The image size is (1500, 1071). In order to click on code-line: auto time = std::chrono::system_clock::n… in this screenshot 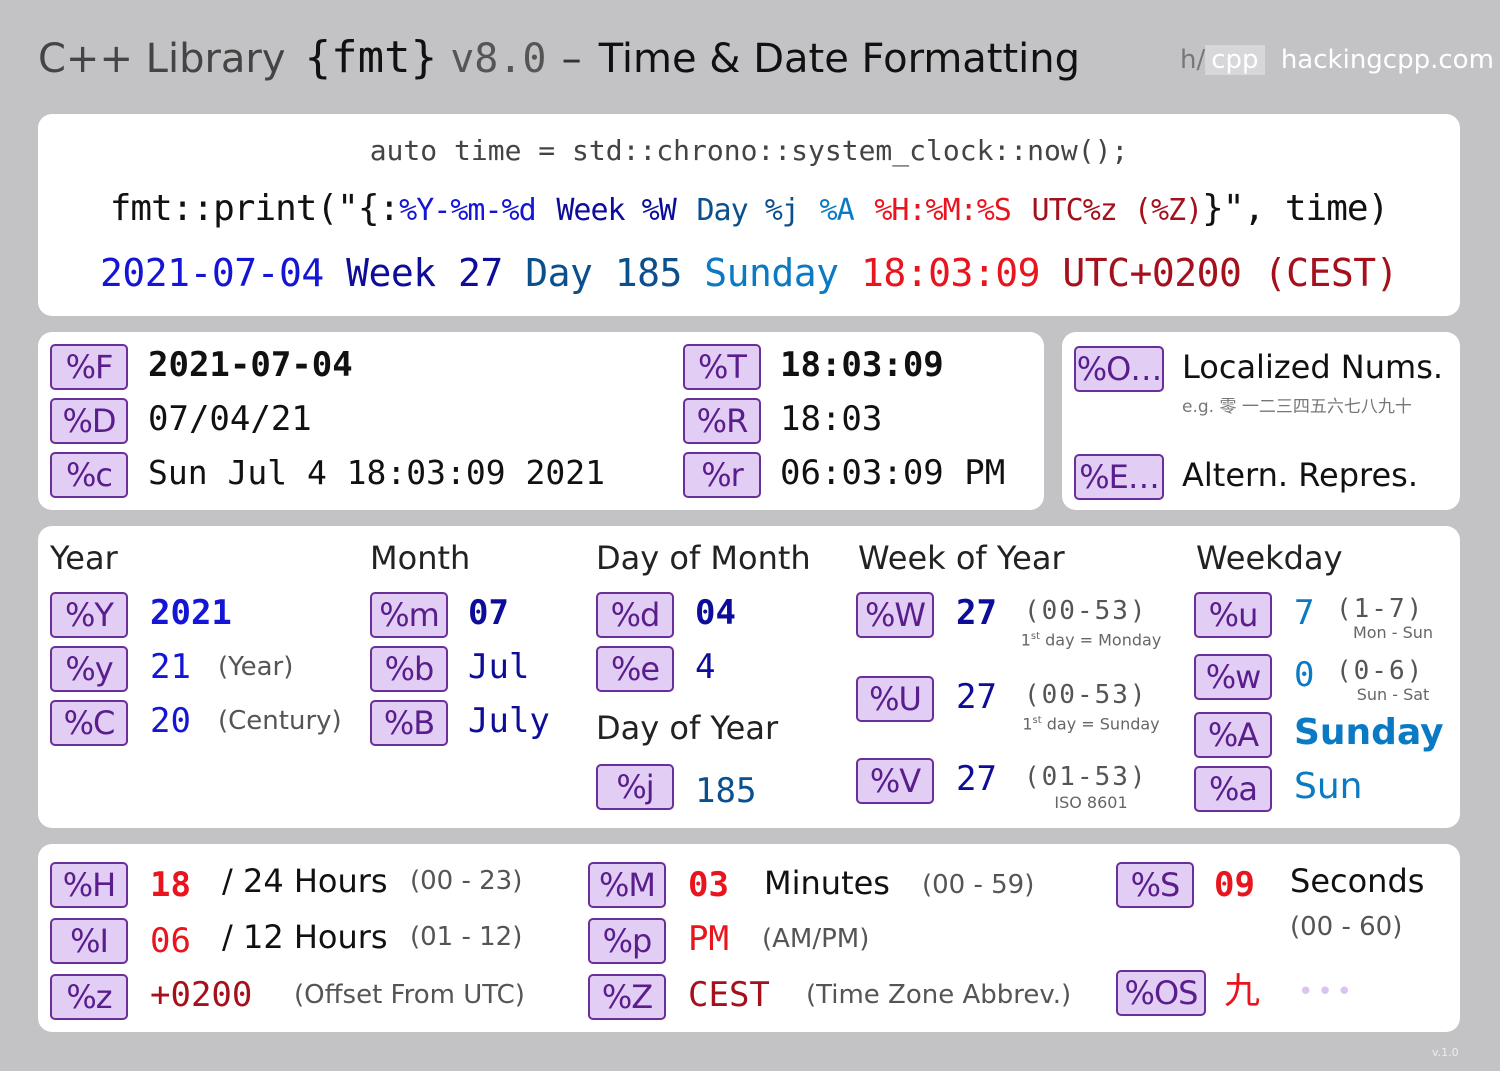, I will do `click(749, 150)`.